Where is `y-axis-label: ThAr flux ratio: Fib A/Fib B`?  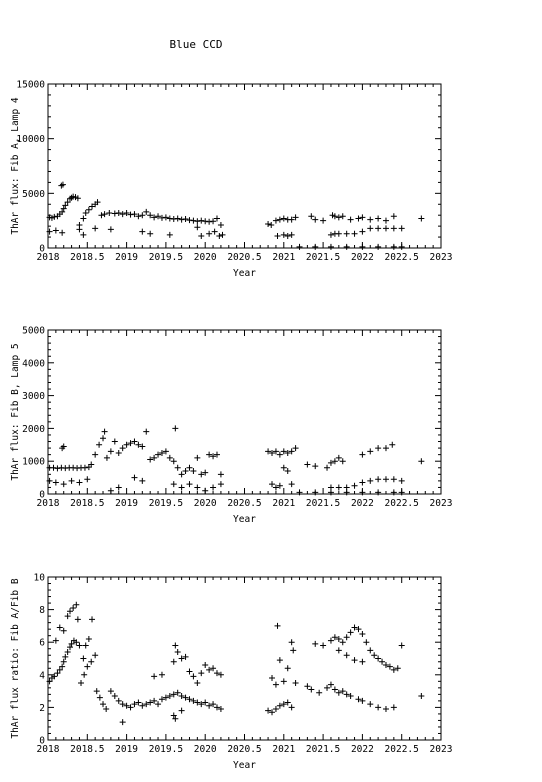
y-axis-label: ThAr flux ratio: Fib A/Fib B is located at coordinates (15, 658).